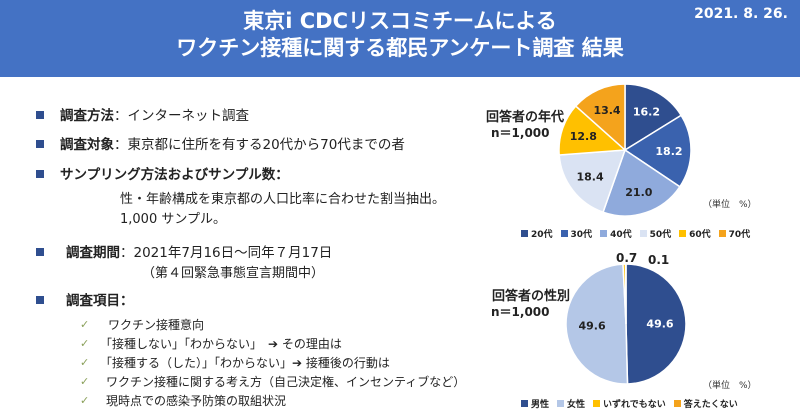  I want to click on age-chart-n: n＝1,000, so click(520, 133).